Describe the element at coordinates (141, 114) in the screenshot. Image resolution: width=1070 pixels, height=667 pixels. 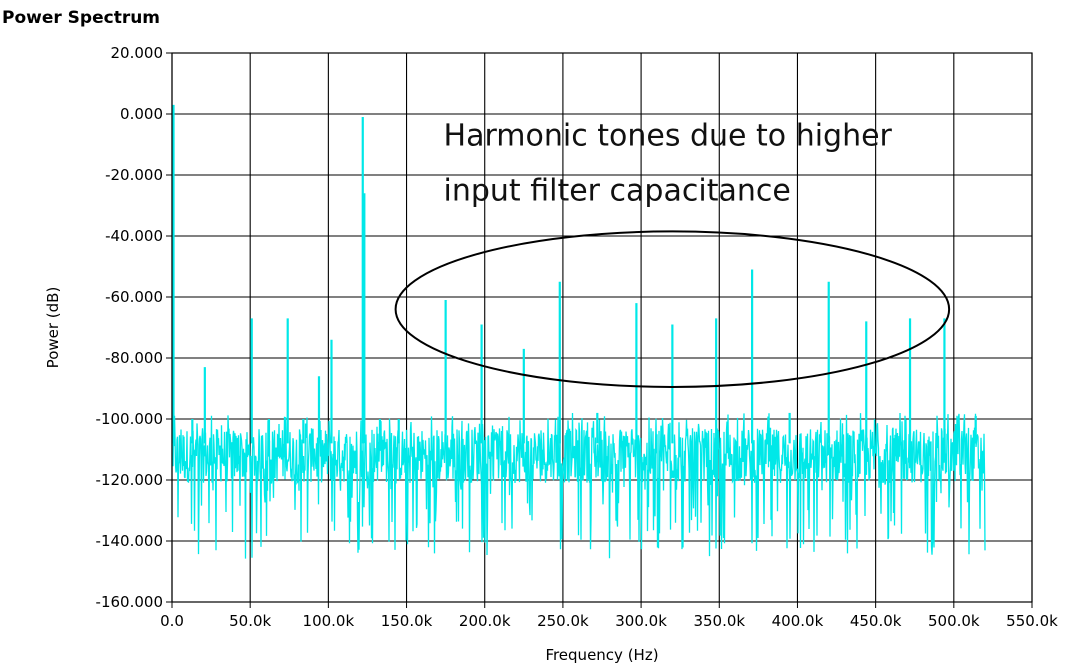
I see `y-tick-label: 0.000` at that location.